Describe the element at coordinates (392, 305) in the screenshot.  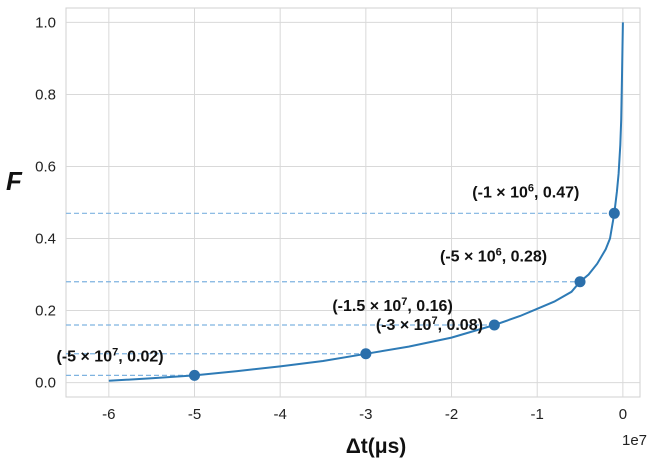
I see `point-annotation: (-1.5 × 107, 0.16)` at that location.